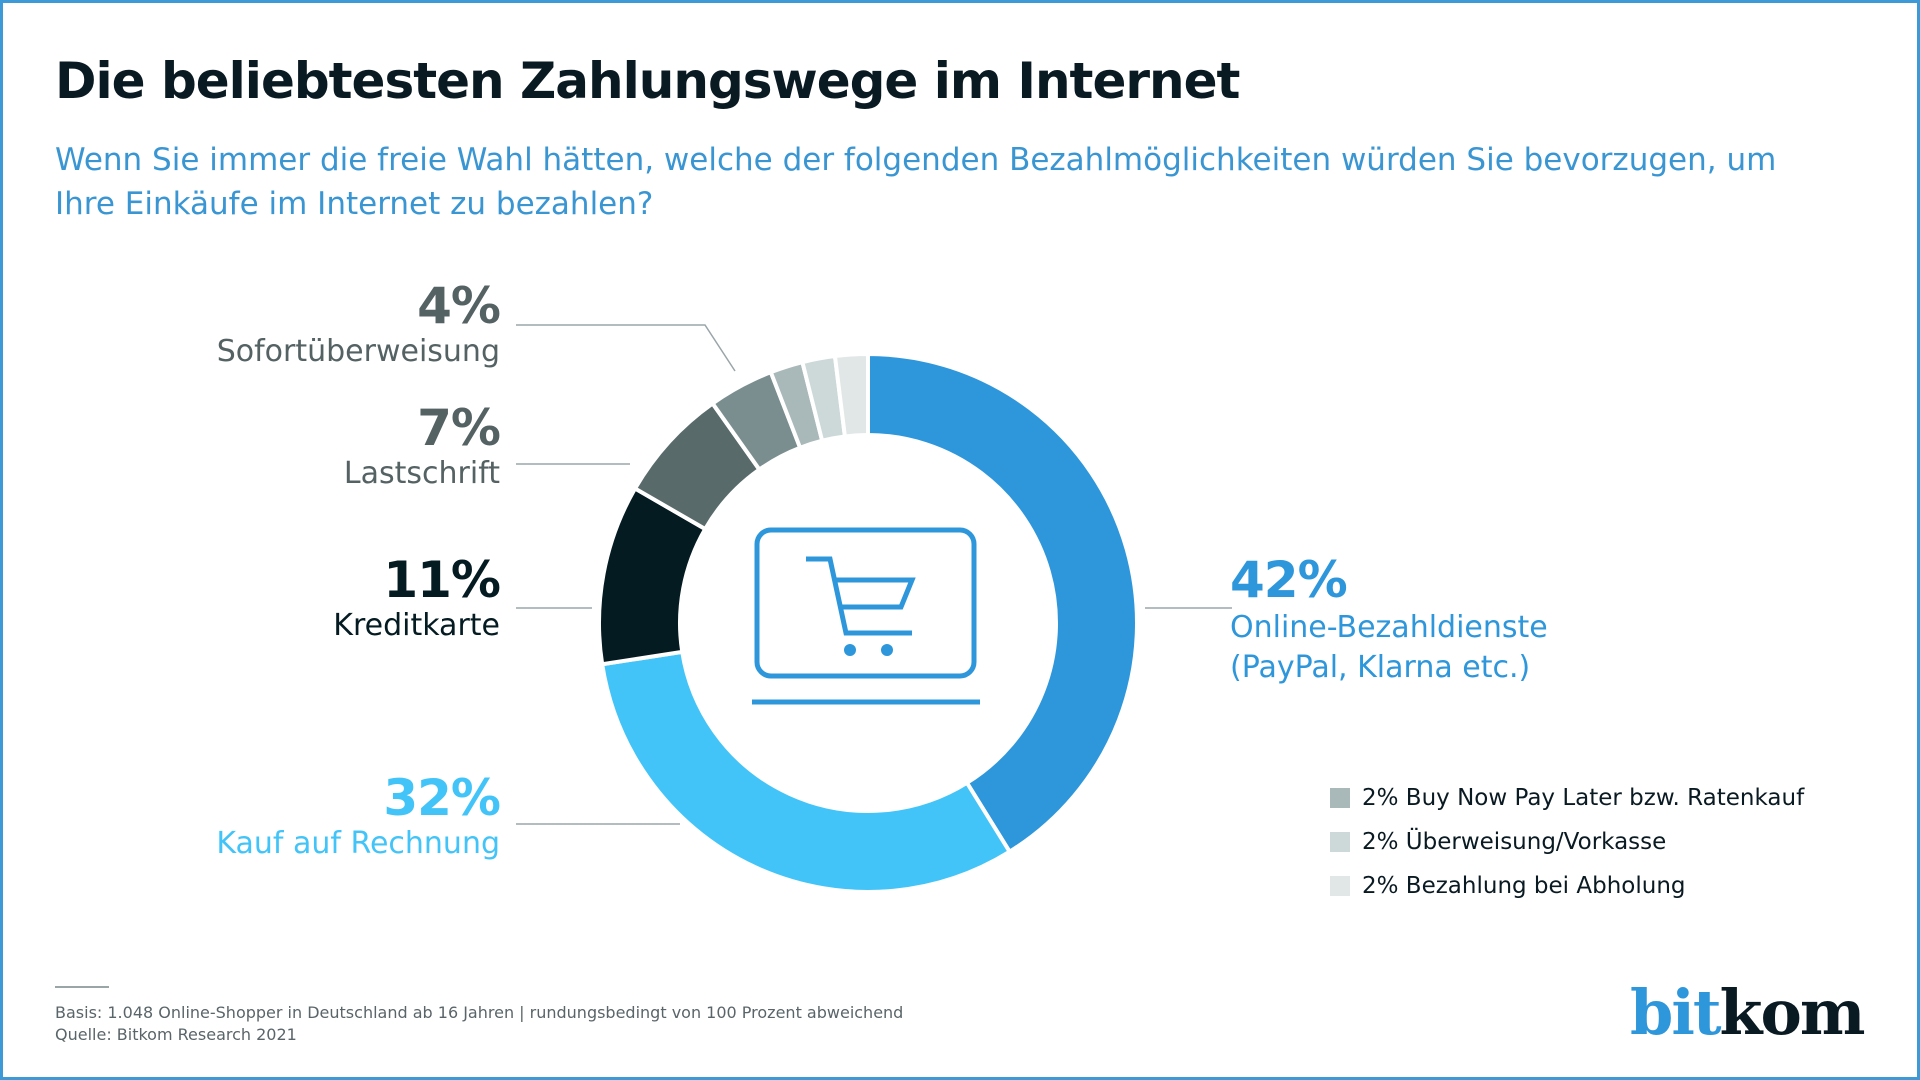  What do you see at coordinates (1289, 580) in the screenshot?
I see `label-value: 42%` at bounding box center [1289, 580].